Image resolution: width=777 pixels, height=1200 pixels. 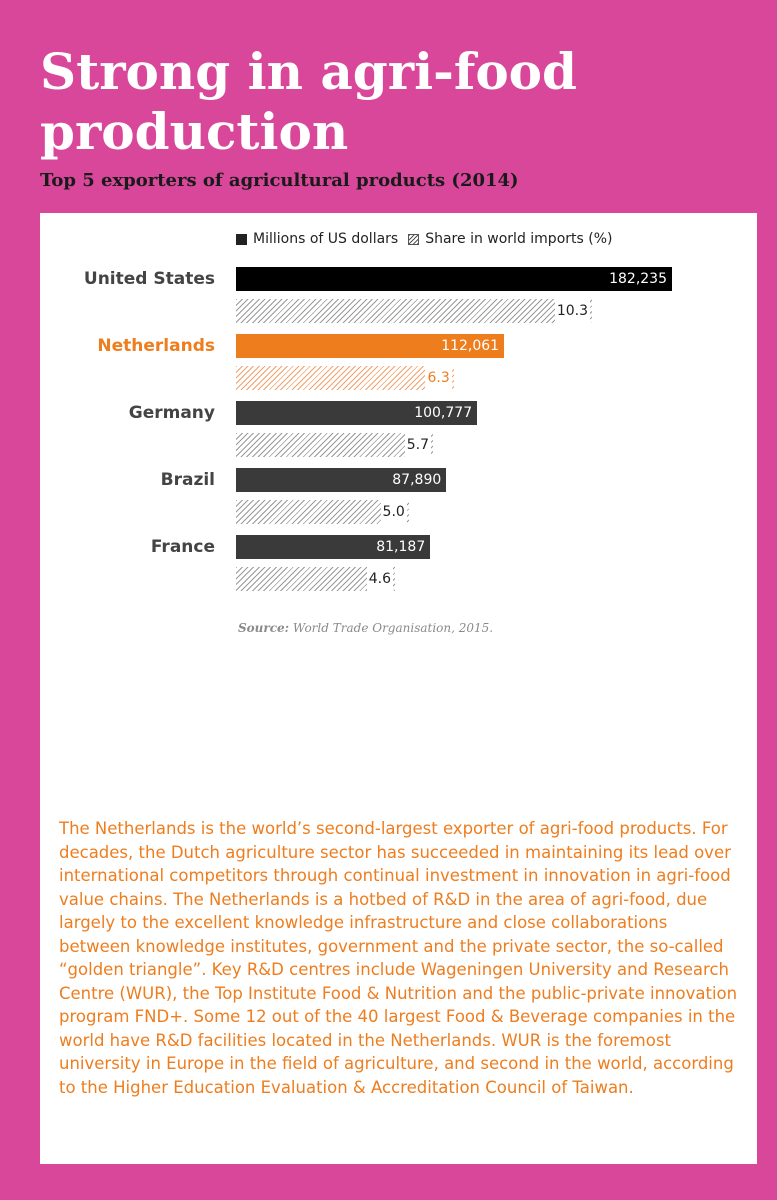 I want to click on country-label: Netherlands, so click(x=156, y=346).